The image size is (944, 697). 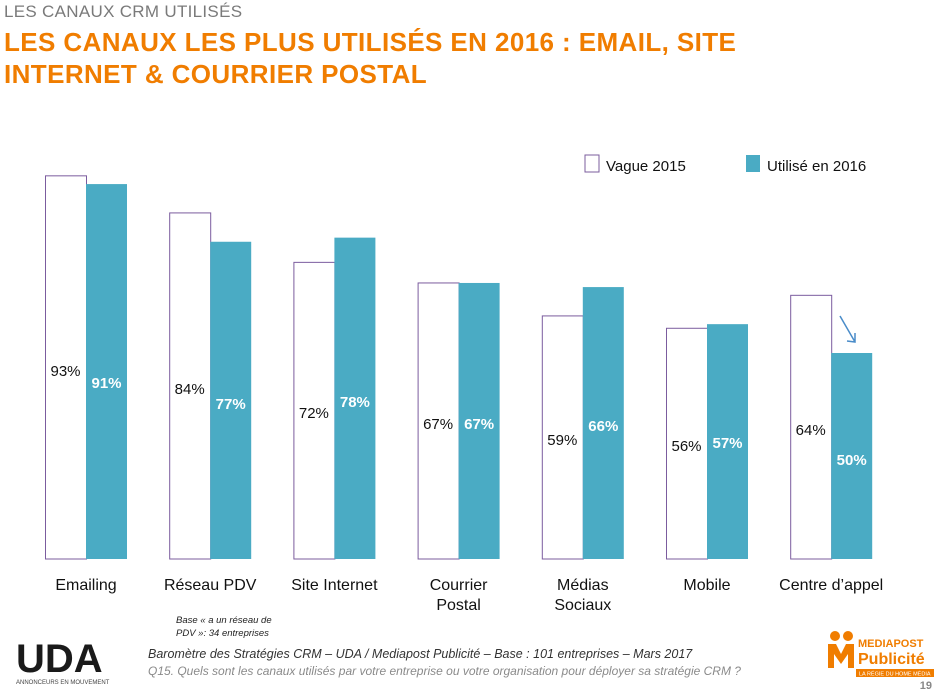 I want to click on value-label-2016-3: 67%, so click(x=479, y=424).